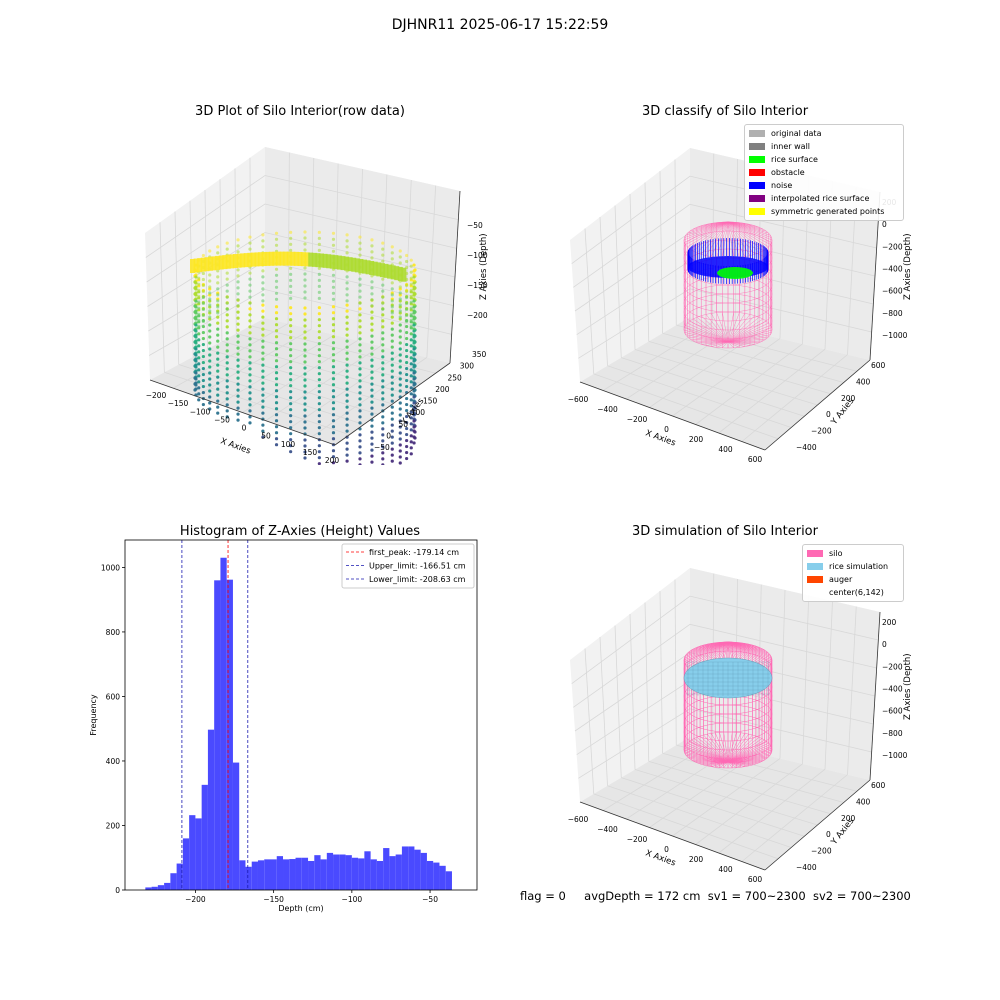  I want to click on legend-label: interpolated rice surface, so click(820, 198).